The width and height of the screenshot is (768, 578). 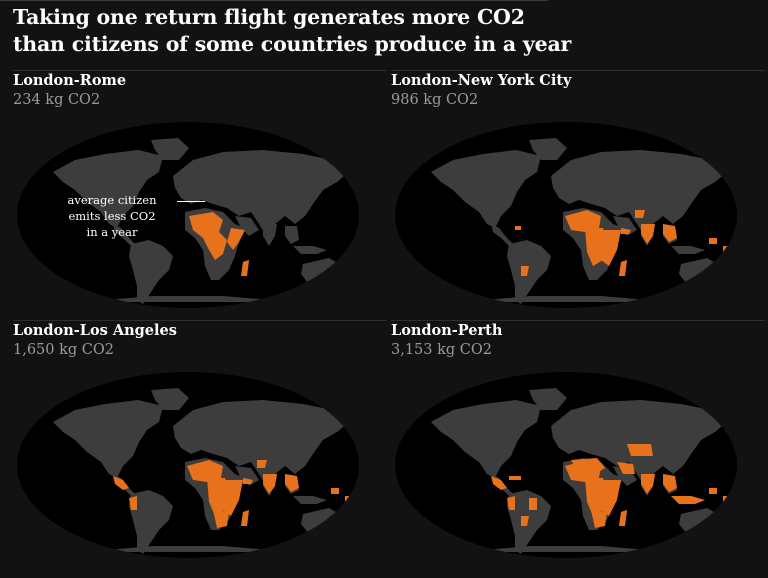 I want to click on top-rule, so click(x=274, y=0).